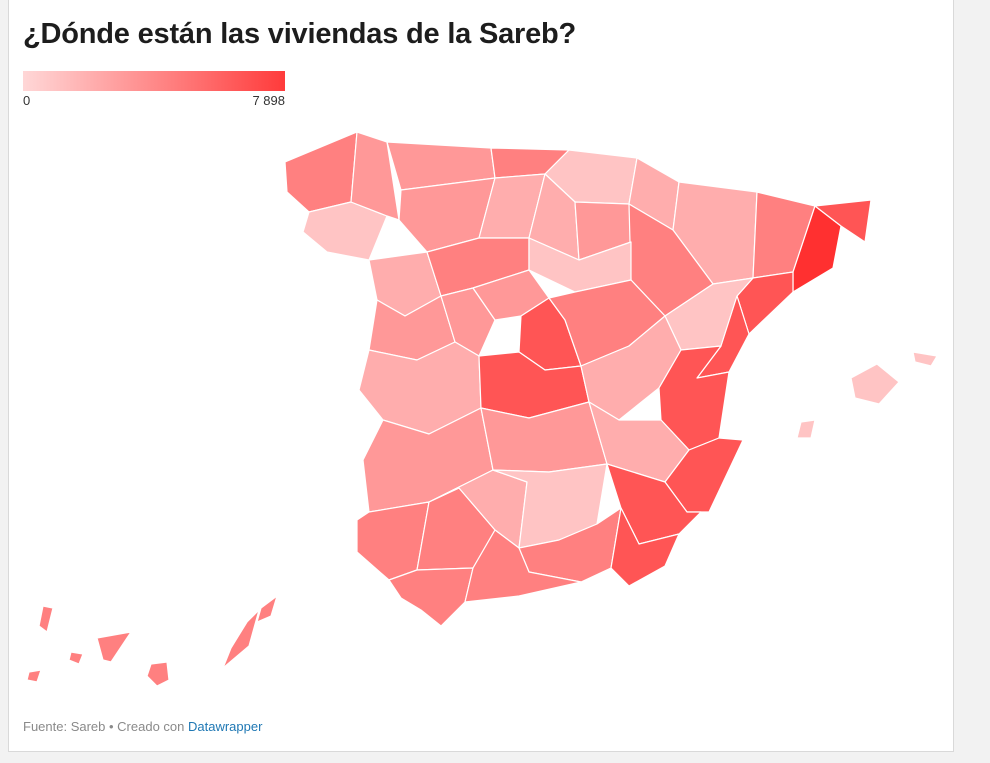  I want to click on color-legend: 0 7 898, so click(154, 90).